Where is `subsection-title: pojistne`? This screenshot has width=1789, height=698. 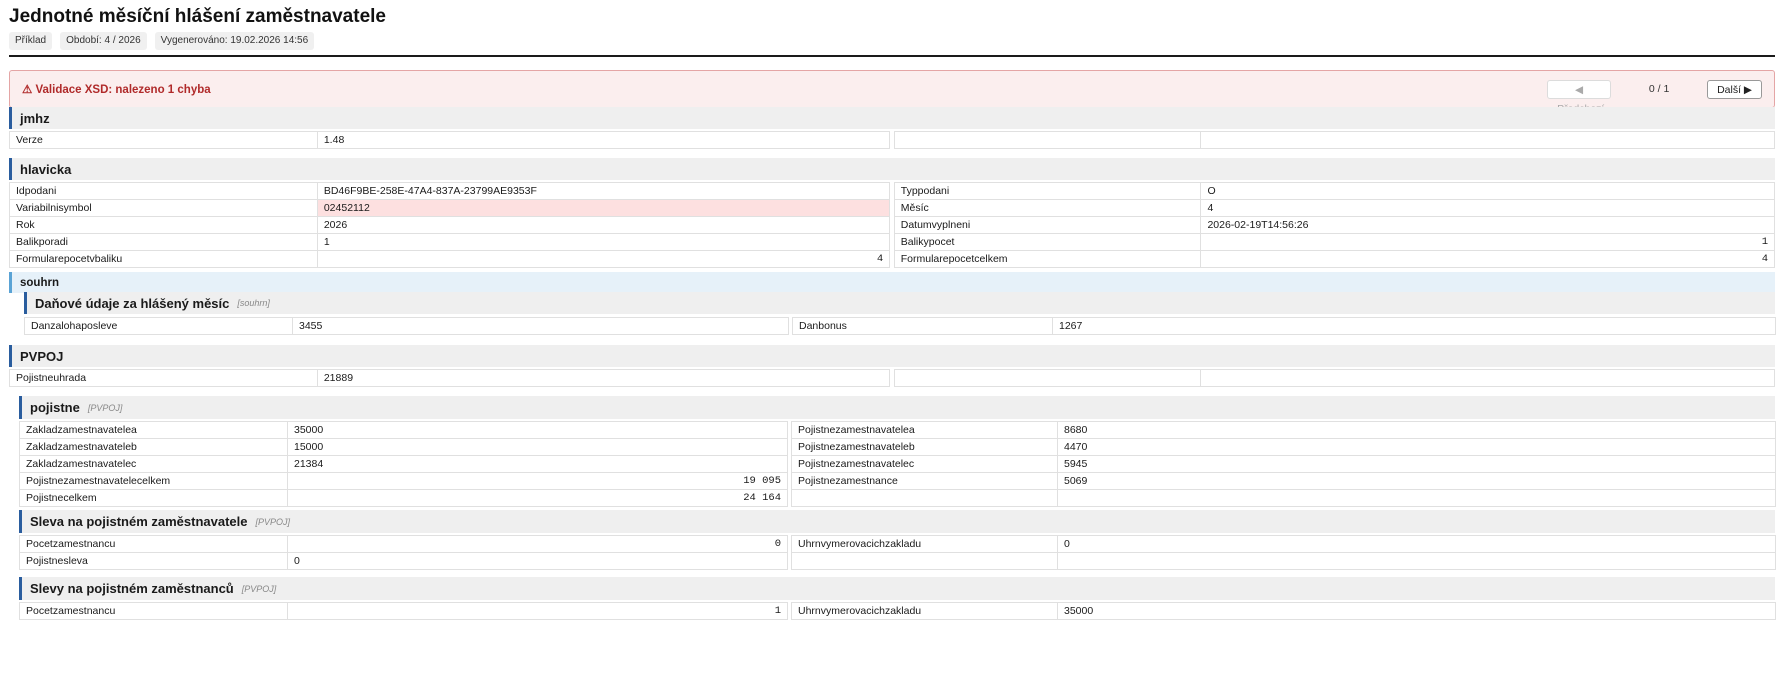
subsection-title: pojistne is located at coordinates (55, 407).